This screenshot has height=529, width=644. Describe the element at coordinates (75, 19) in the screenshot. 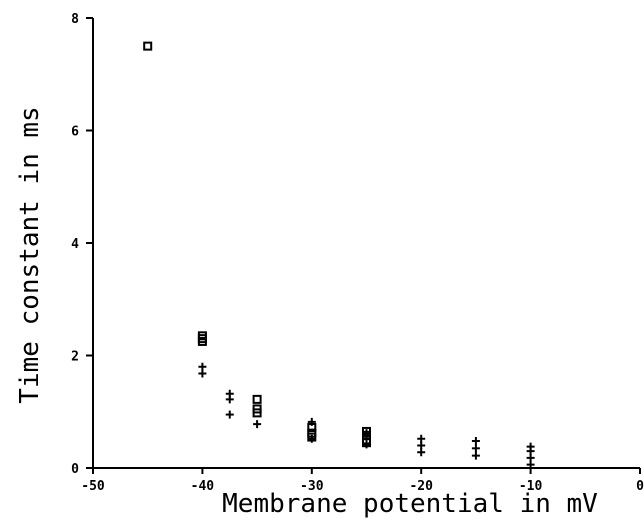

I see `y-tick-label: 8` at that location.